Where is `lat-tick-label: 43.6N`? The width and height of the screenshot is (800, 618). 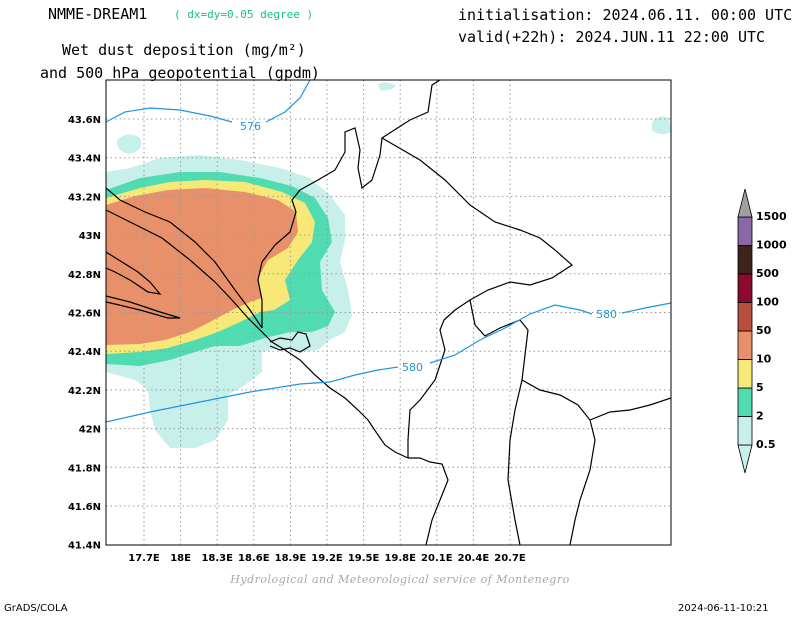
lat-tick-label: 43.6N is located at coordinates (84, 120).